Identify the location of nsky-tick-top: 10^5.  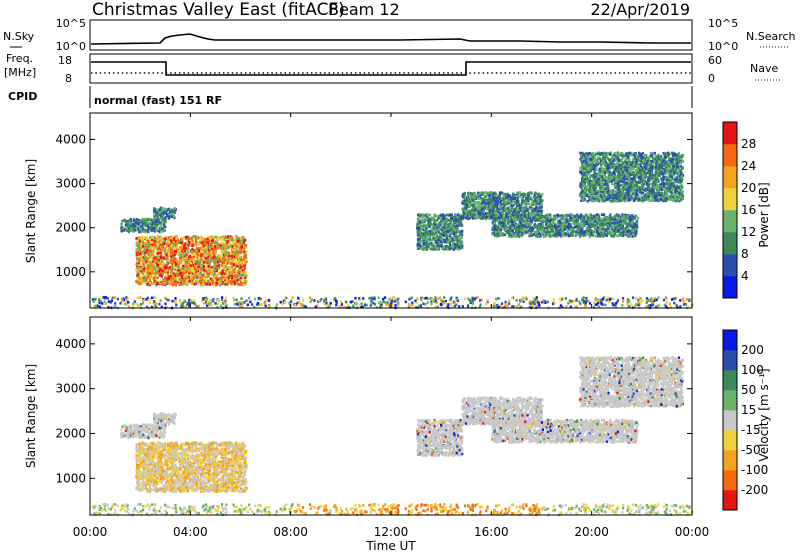
(71, 23).